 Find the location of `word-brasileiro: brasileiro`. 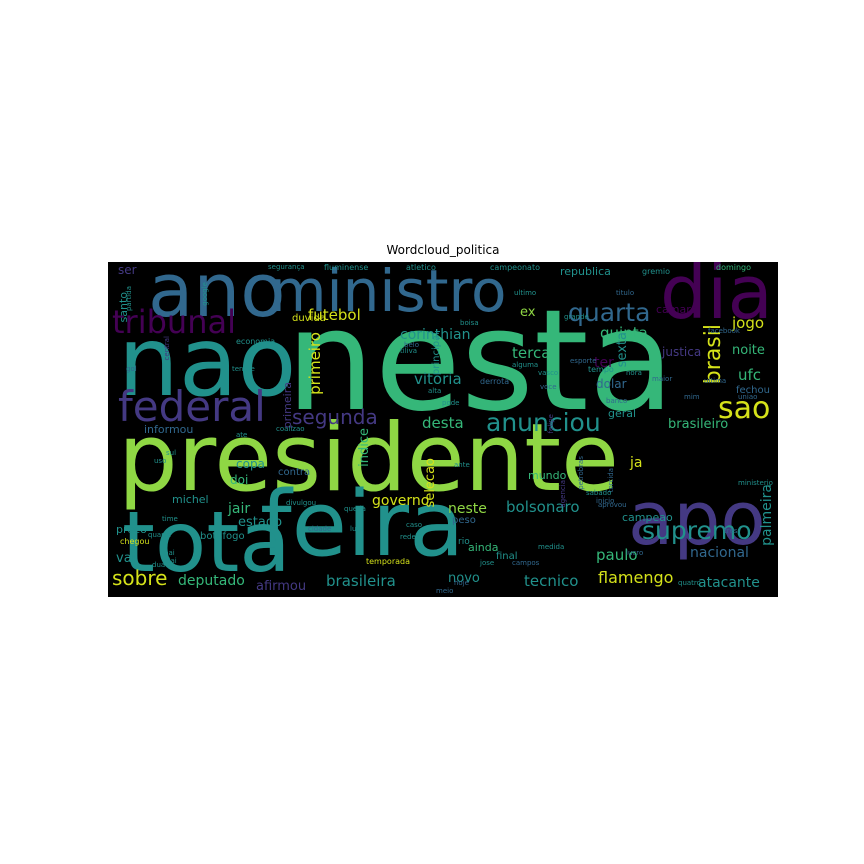

word-brasileiro: brasileiro is located at coordinates (698, 424).